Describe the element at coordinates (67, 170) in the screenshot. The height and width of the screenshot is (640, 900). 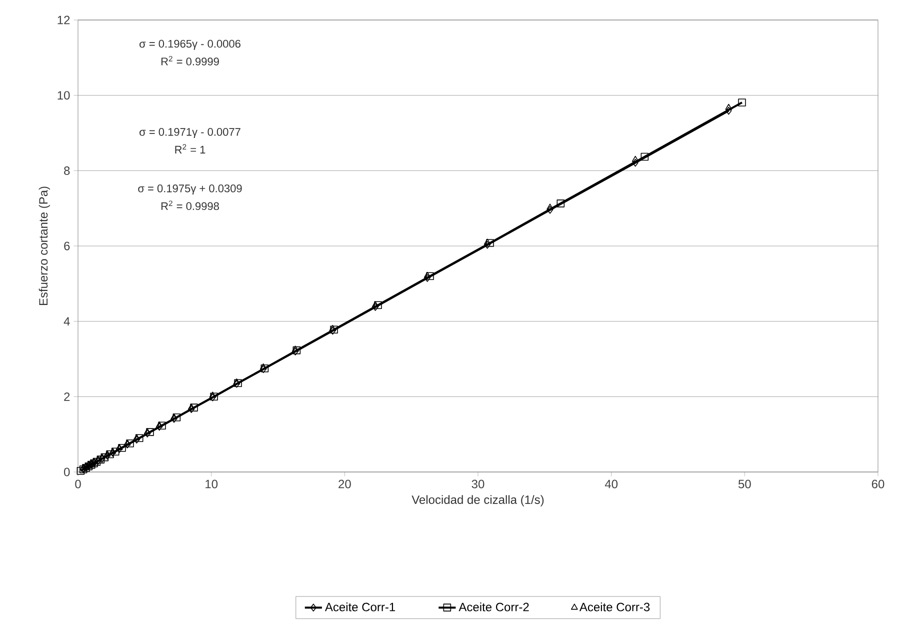
I see `y-tick-label: 8` at that location.